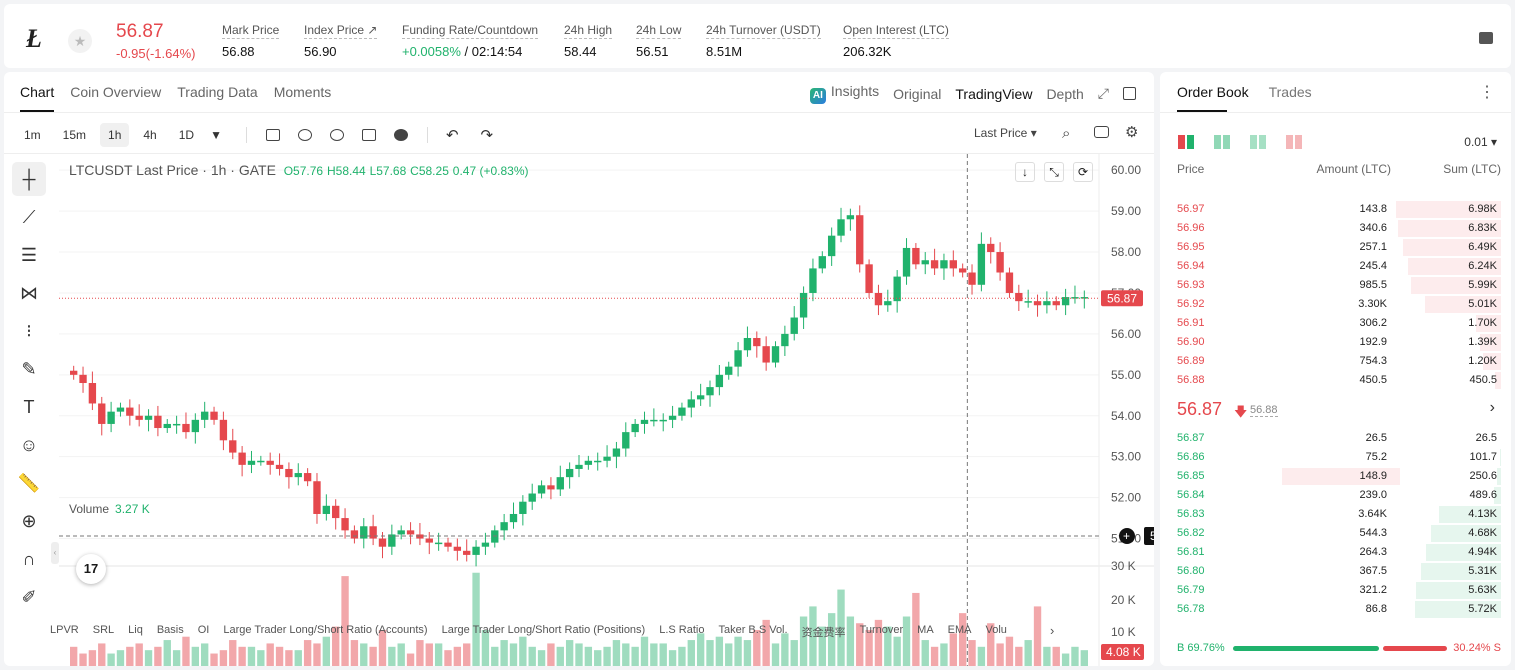 This screenshot has width=1515, height=670. Describe the element at coordinates (1335, 609) in the screenshot. I see `orderbook-row: 56.78 86.8 5.72K` at that location.